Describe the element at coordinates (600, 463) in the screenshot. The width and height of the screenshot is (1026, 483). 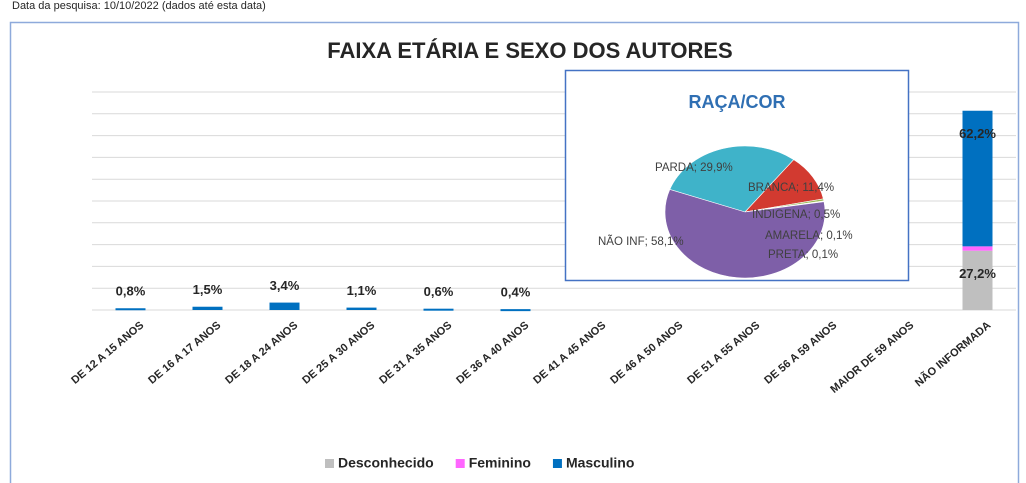
I see `legend-label: Masculino` at that location.